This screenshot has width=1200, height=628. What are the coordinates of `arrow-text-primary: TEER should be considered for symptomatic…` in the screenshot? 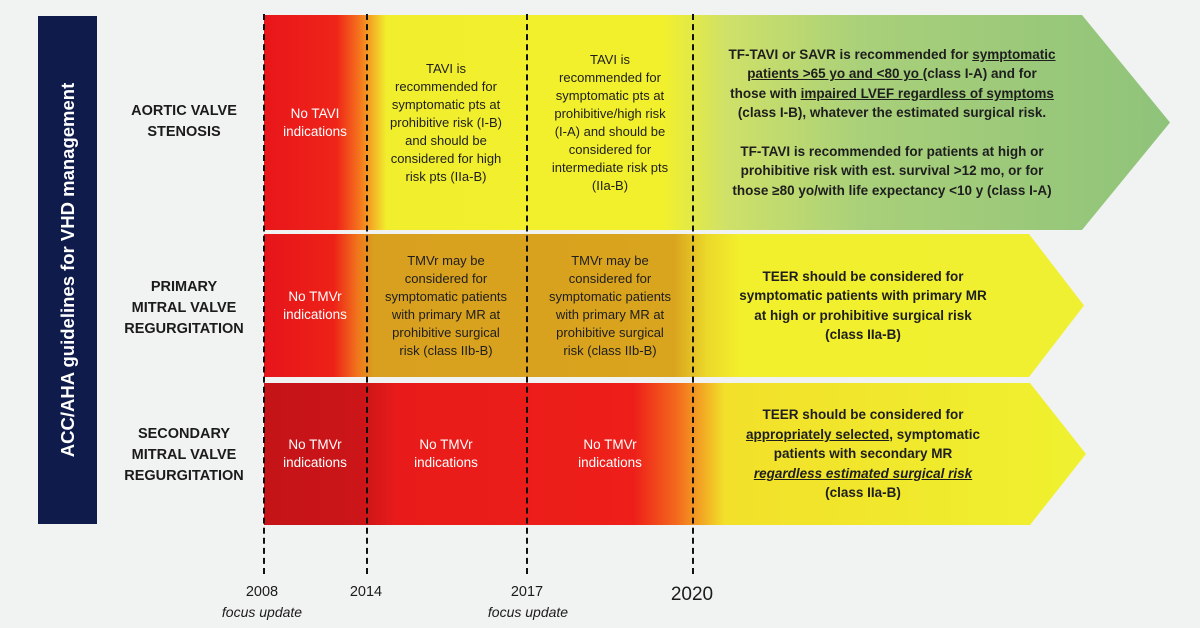 It's located at (863, 305).